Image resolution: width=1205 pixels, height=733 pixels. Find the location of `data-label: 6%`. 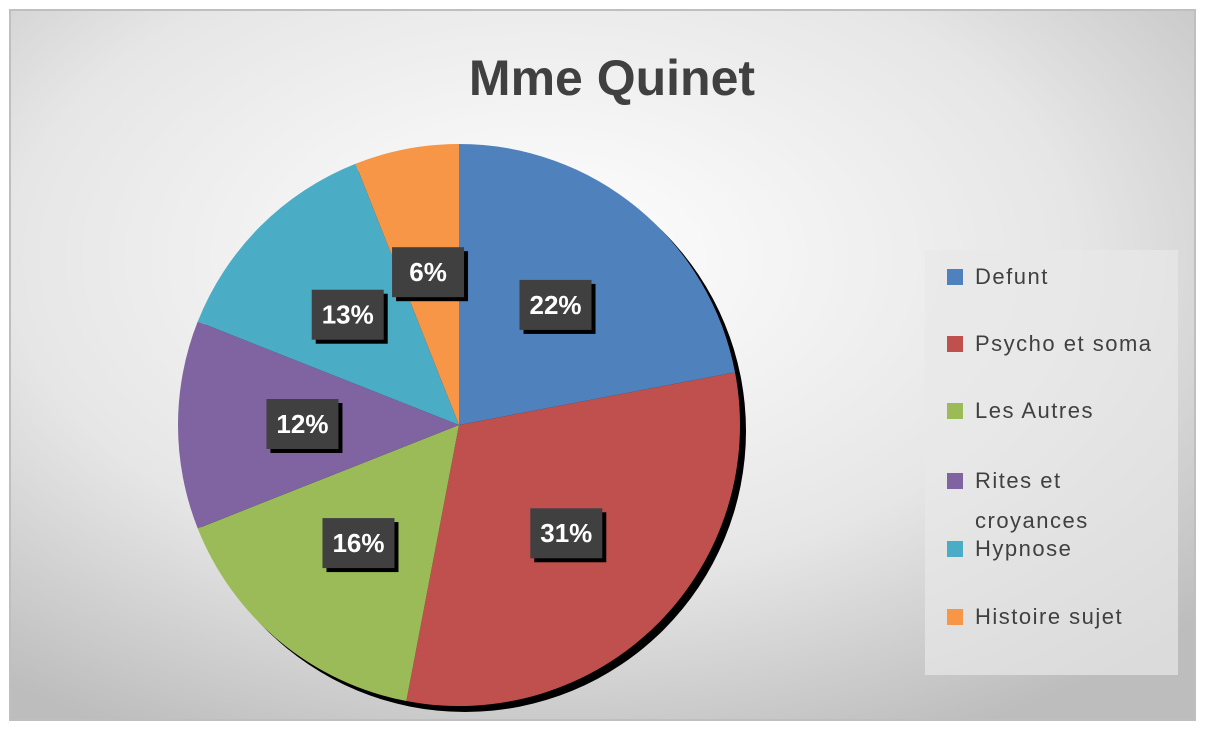

data-label: 6% is located at coordinates (428, 272).